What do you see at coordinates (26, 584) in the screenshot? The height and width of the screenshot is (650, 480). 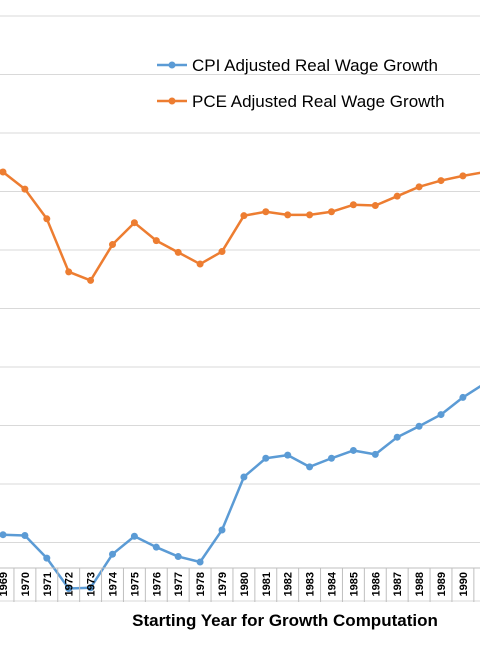 I see `x-tick-label: 1970` at bounding box center [26, 584].